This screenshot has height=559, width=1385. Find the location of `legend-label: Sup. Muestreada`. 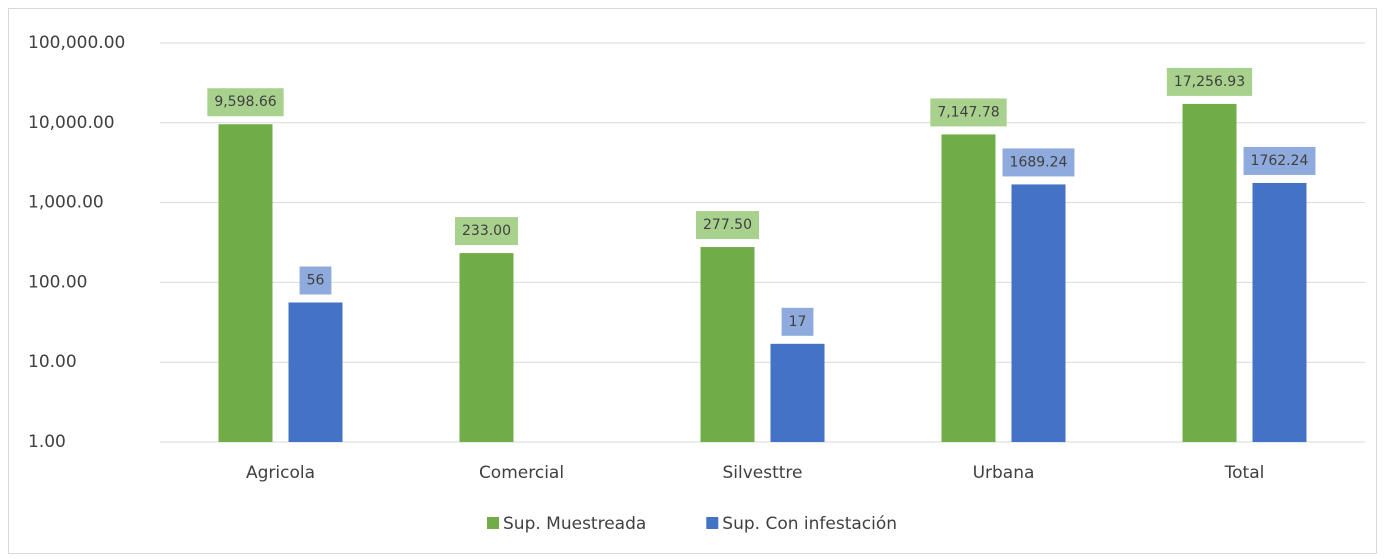

legend-label: Sup. Muestreada is located at coordinates (574, 524).